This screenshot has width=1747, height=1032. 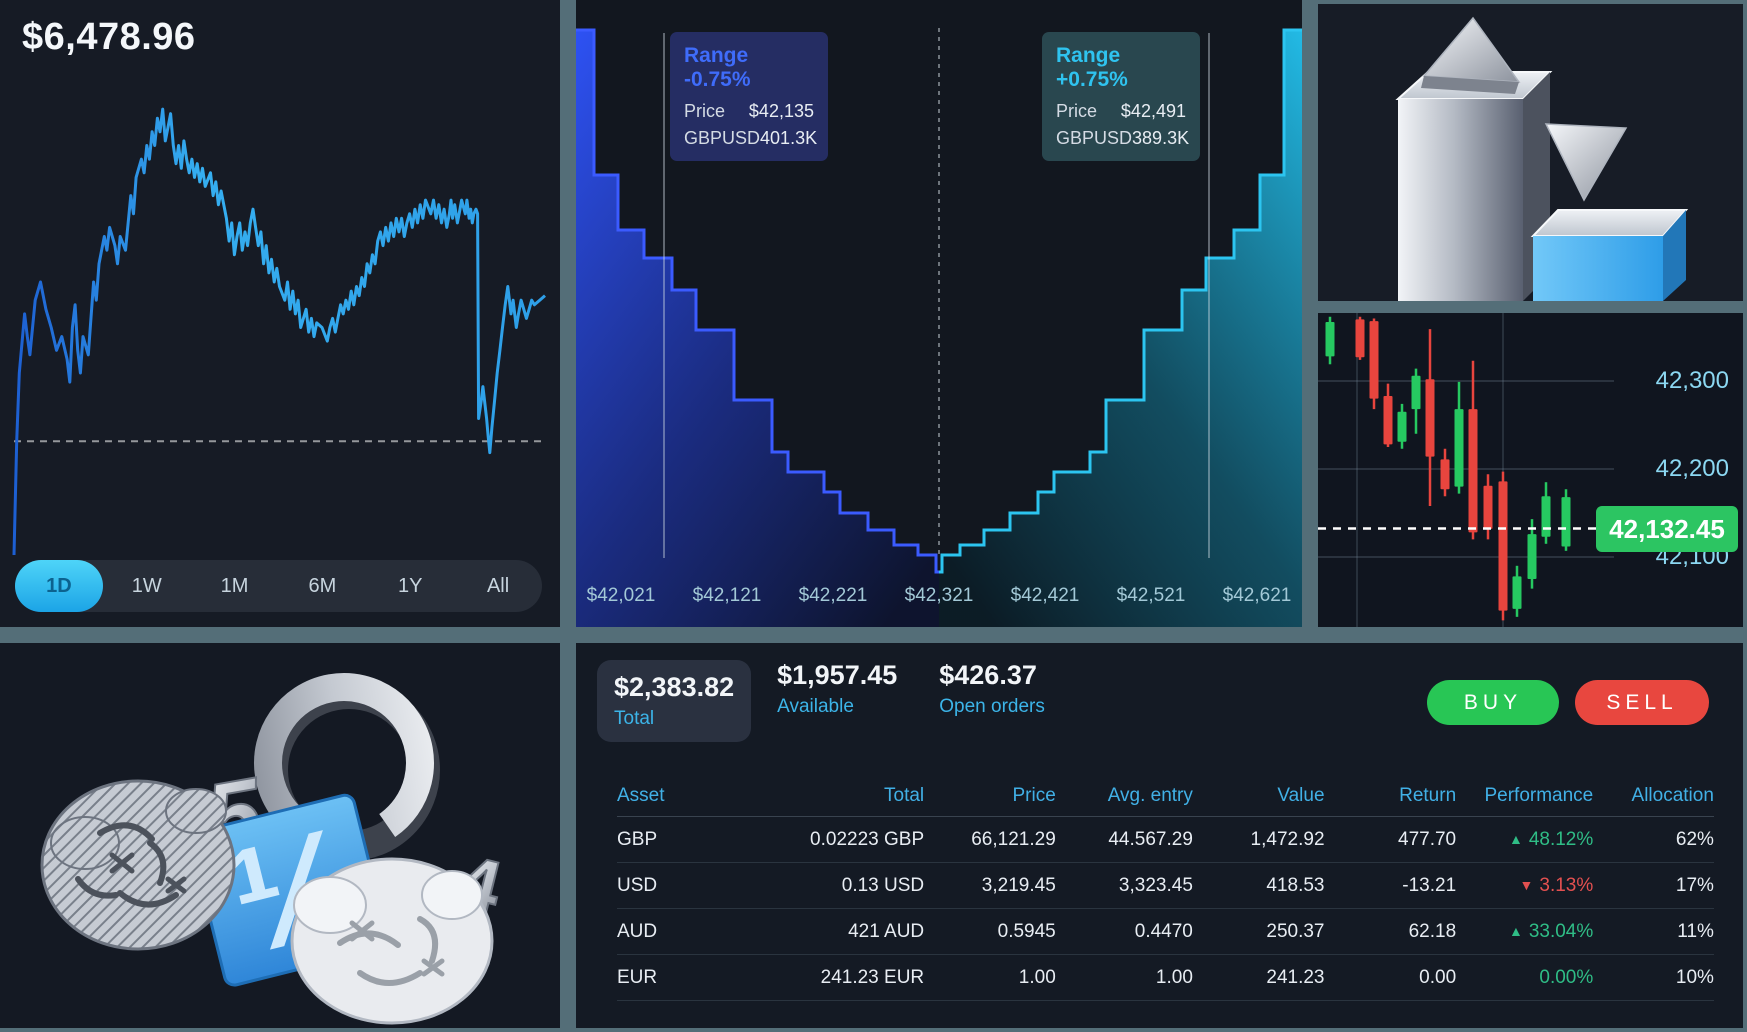 I want to click on timeframe-1d: 1D, so click(x=59, y=586).